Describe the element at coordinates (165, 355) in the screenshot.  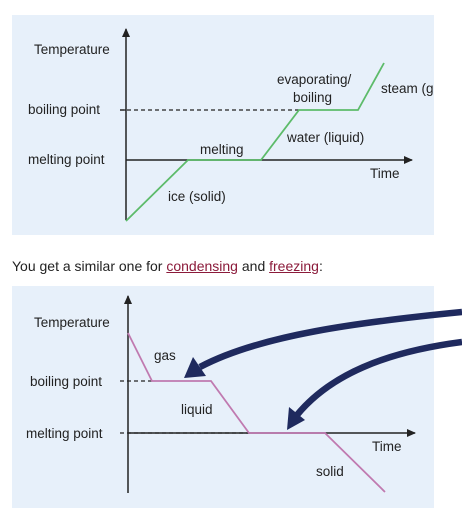
I see `stage-label-gas: gas` at that location.